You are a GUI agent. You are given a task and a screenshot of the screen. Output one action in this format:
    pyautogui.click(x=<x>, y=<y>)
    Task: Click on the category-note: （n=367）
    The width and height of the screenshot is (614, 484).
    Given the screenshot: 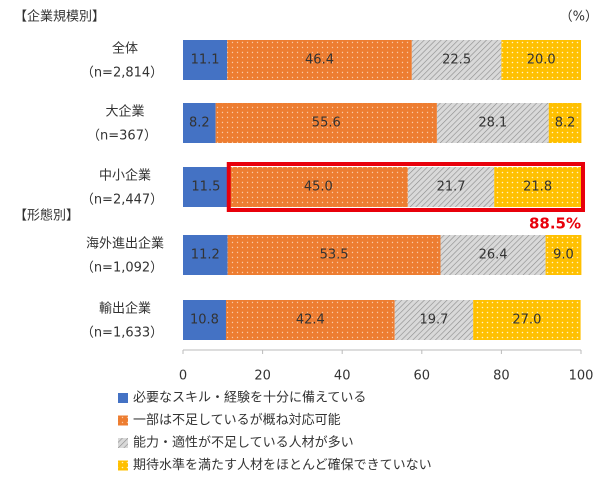 What is the action you would take?
    pyautogui.click(x=122, y=136)
    